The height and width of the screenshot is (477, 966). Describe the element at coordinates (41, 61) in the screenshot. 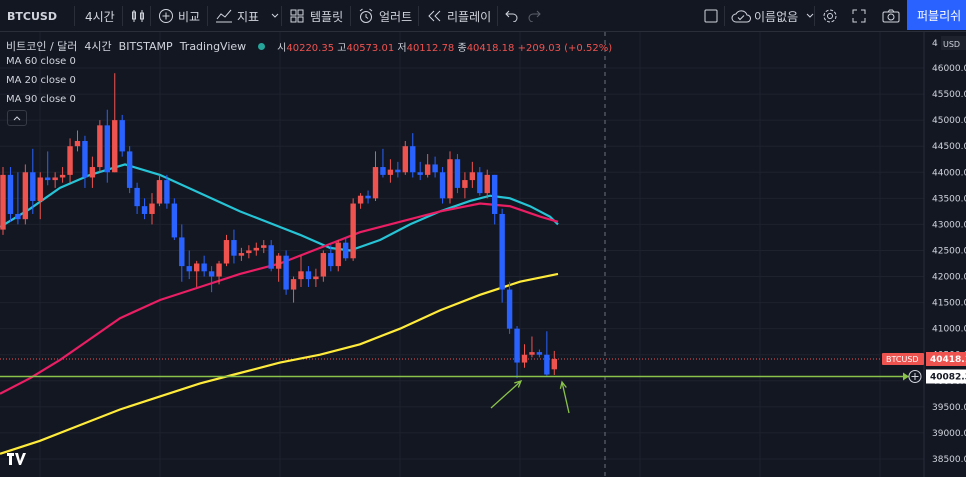

I see `indicator-ma60: MA 60 close 0` at that location.